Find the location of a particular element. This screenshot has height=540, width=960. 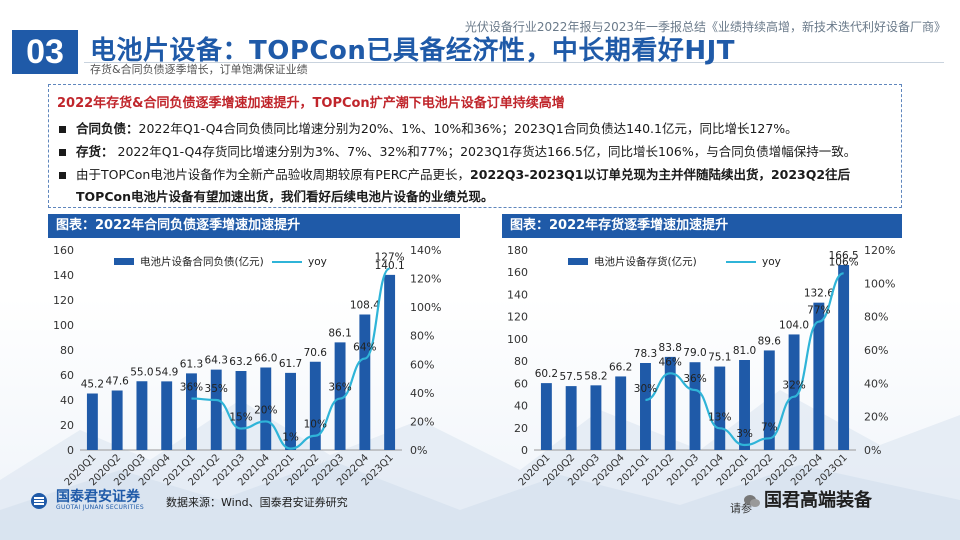

yoy-label: 10% is located at coordinates (315, 425).